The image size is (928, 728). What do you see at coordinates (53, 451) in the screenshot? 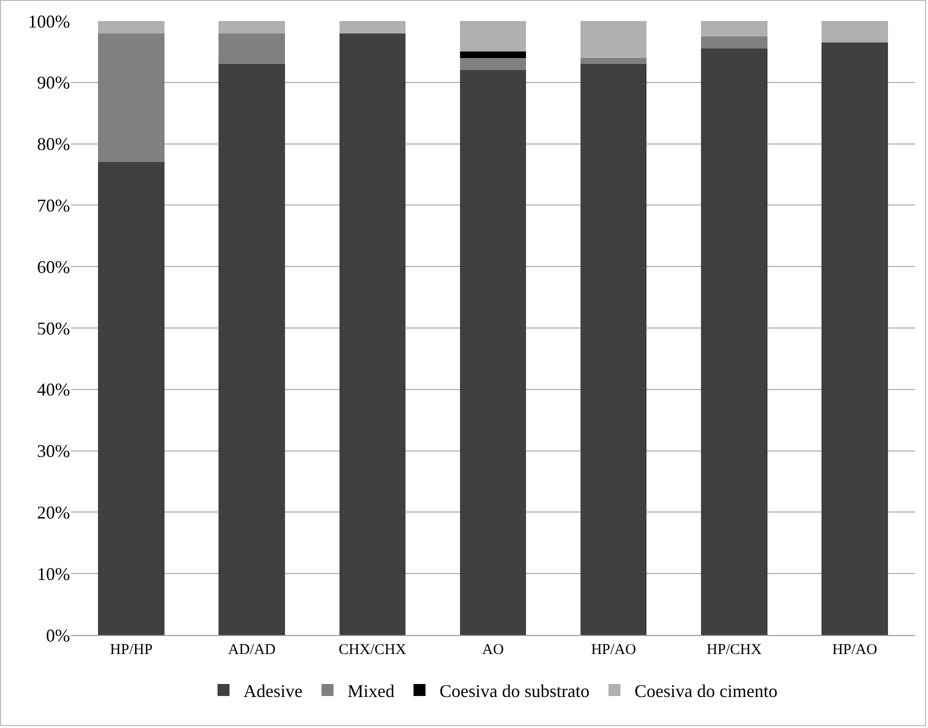
I see `y-tick-label: 30%` at bounding box center [53, 451].